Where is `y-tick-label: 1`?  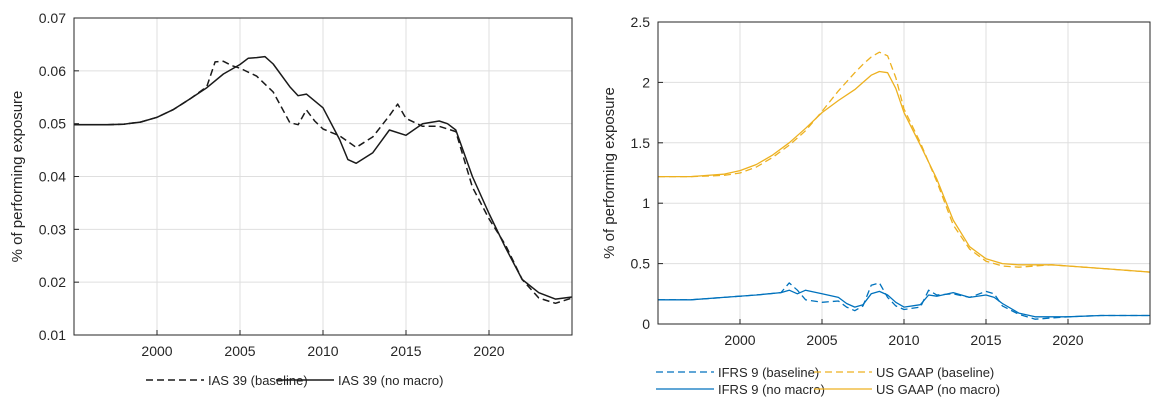
y-tick-label: 1 is located at coordinates (646, 203).